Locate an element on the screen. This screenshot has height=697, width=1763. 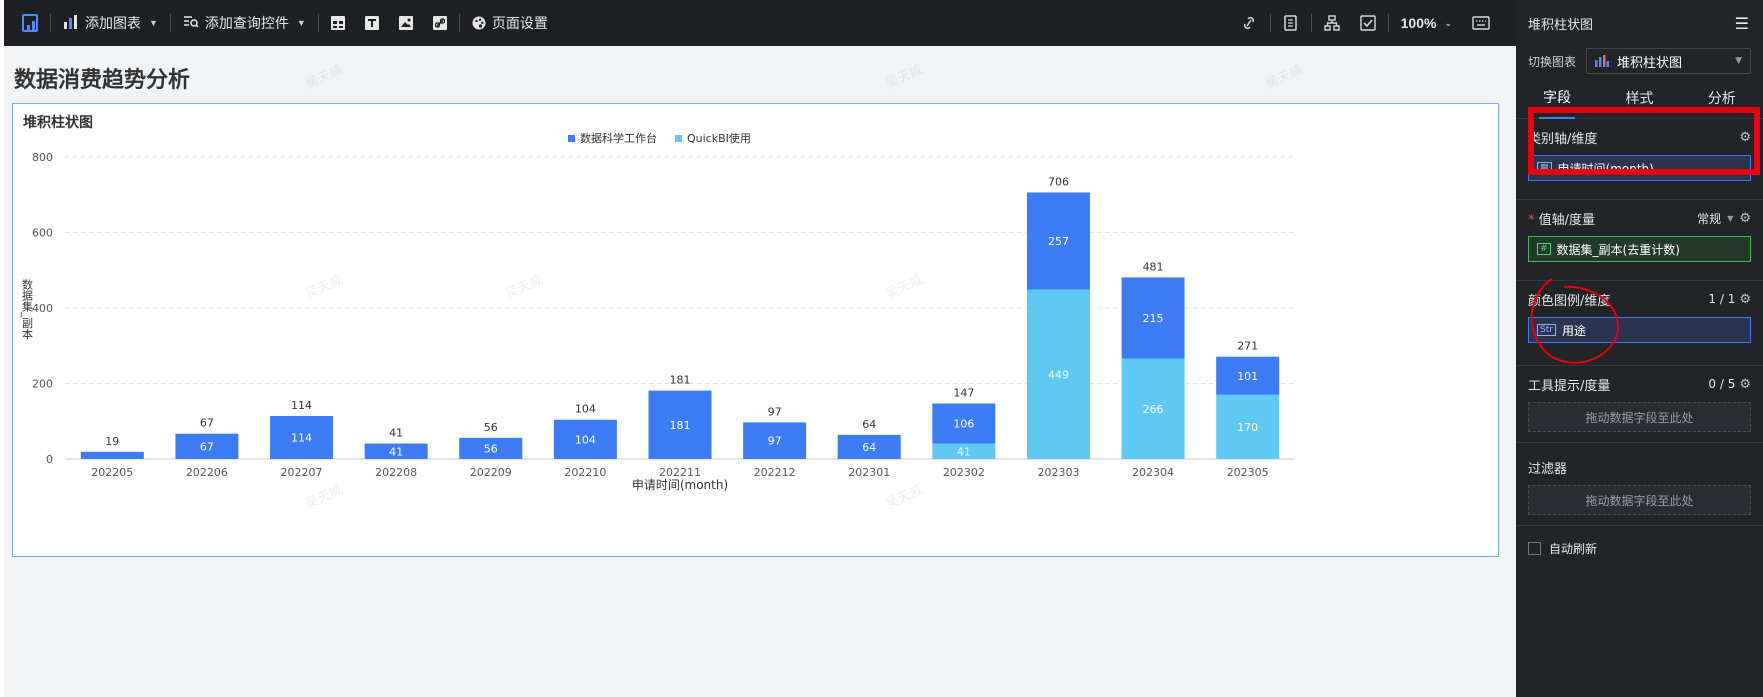
value-axis-mode-select: 常规 is located at coordinates (1709, 218).